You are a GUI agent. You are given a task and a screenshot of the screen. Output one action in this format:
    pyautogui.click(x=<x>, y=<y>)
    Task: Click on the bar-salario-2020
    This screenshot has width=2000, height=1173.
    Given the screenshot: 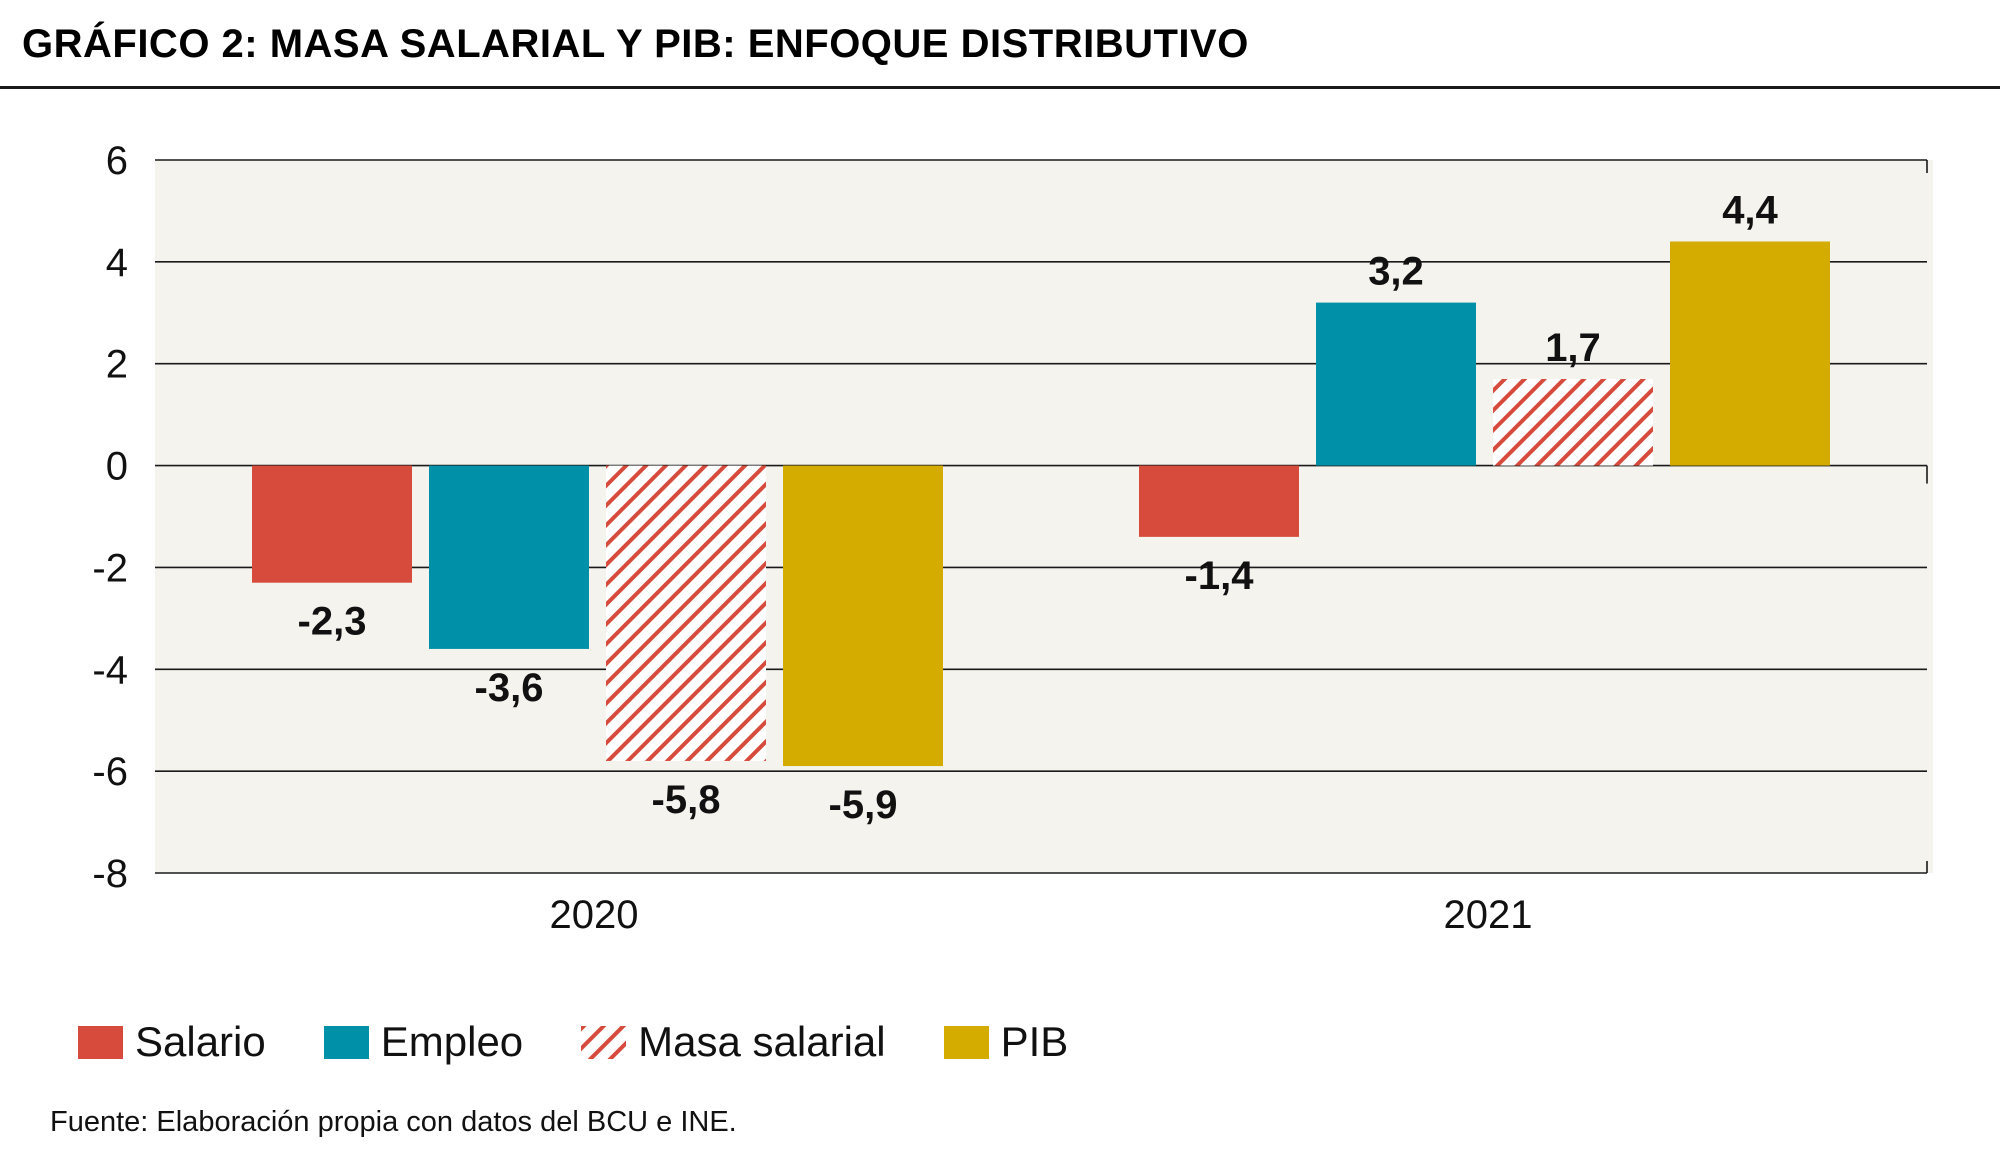 What is the action you would take?
    pyautogui.click(x=332, y=524)
    